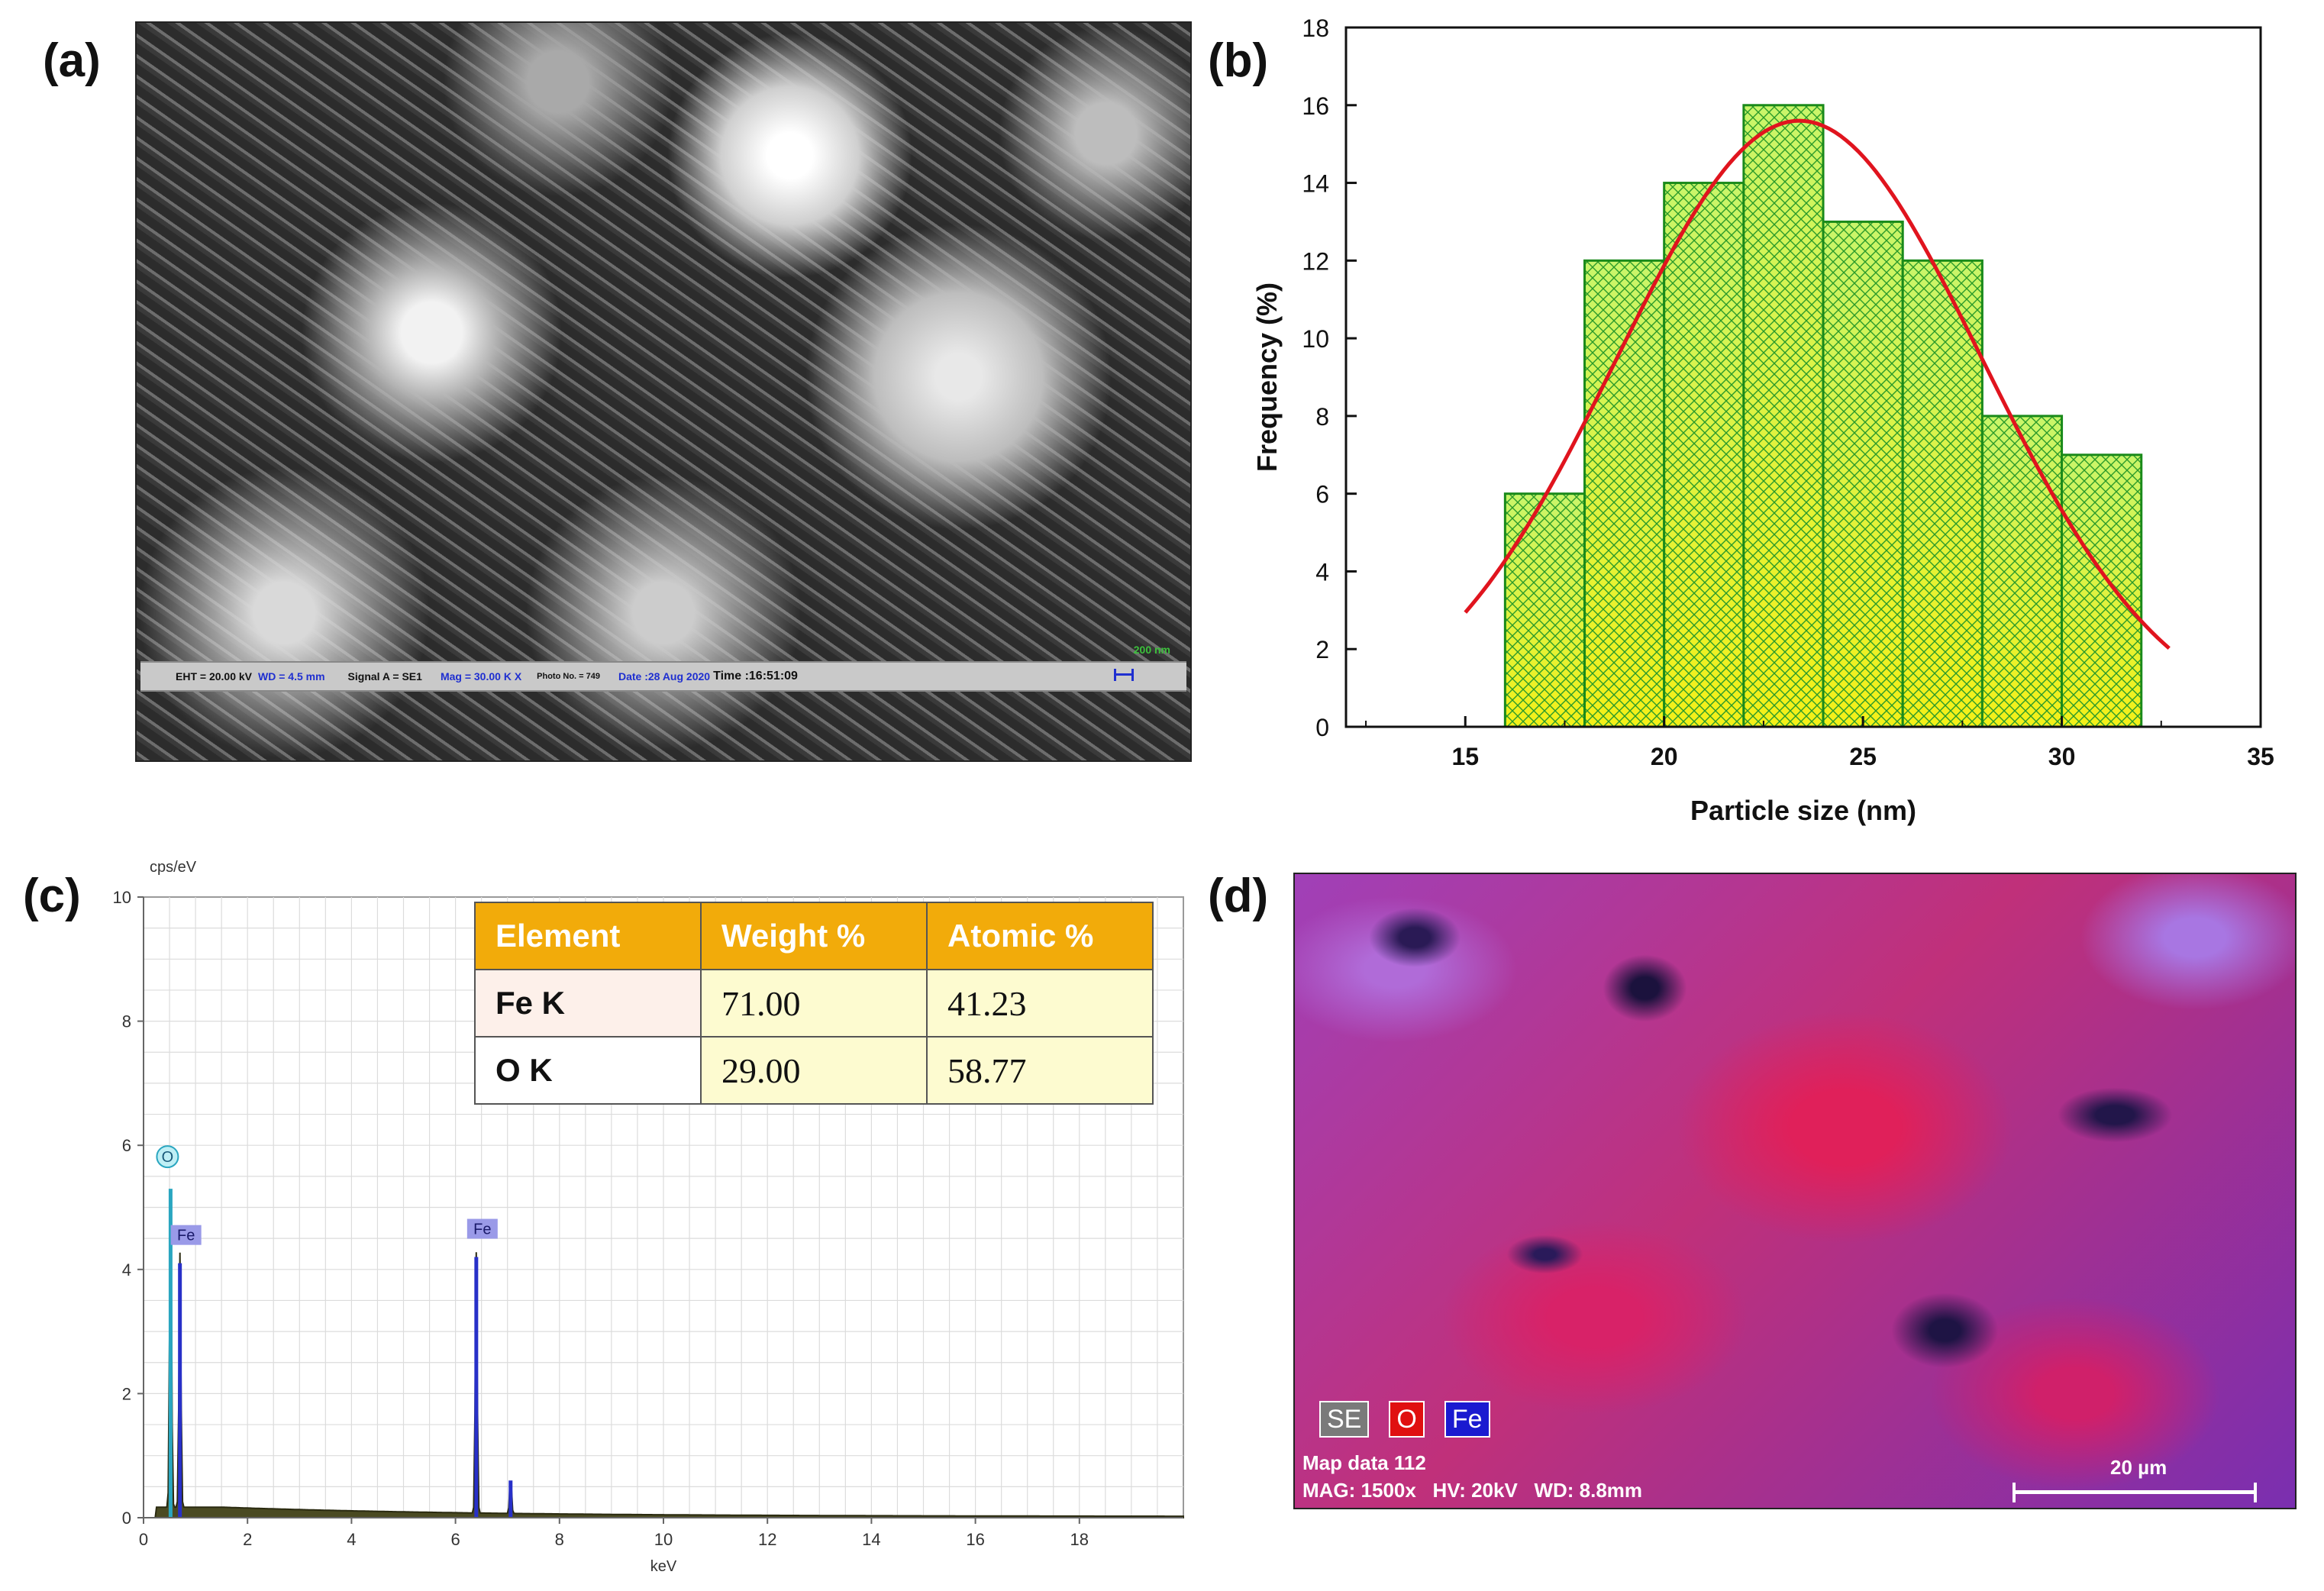 This screenshot has width=2324, height=1591. What do you see at coordinates (559, 1539) in the screenshot?
I see `eds-x-tick-label: 8` at bounding box center [559, 1539].